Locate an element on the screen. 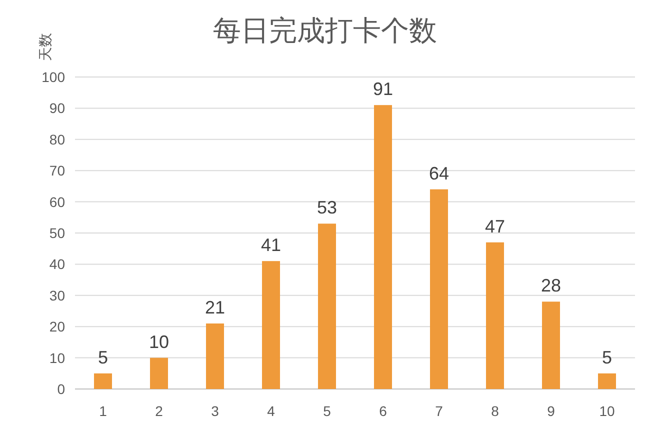 This screenshot has width=650, height=426. ylabel: 天数 is located at coordinates (45, 47).